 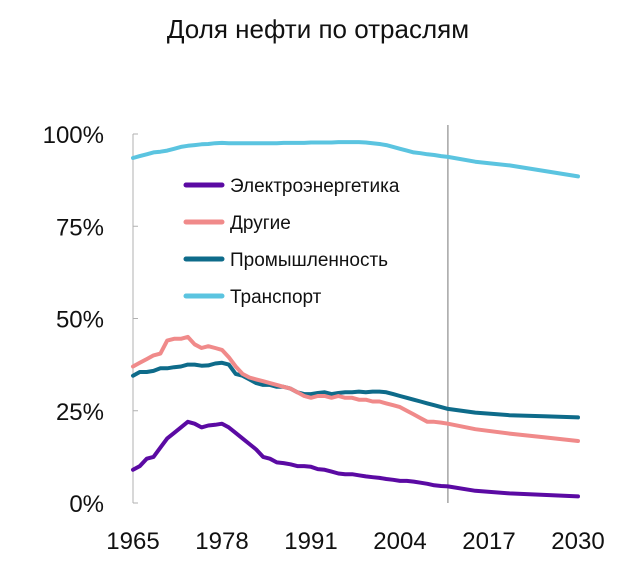 I want to click on y-tick-label: 100%, so click(x=73, y=135).